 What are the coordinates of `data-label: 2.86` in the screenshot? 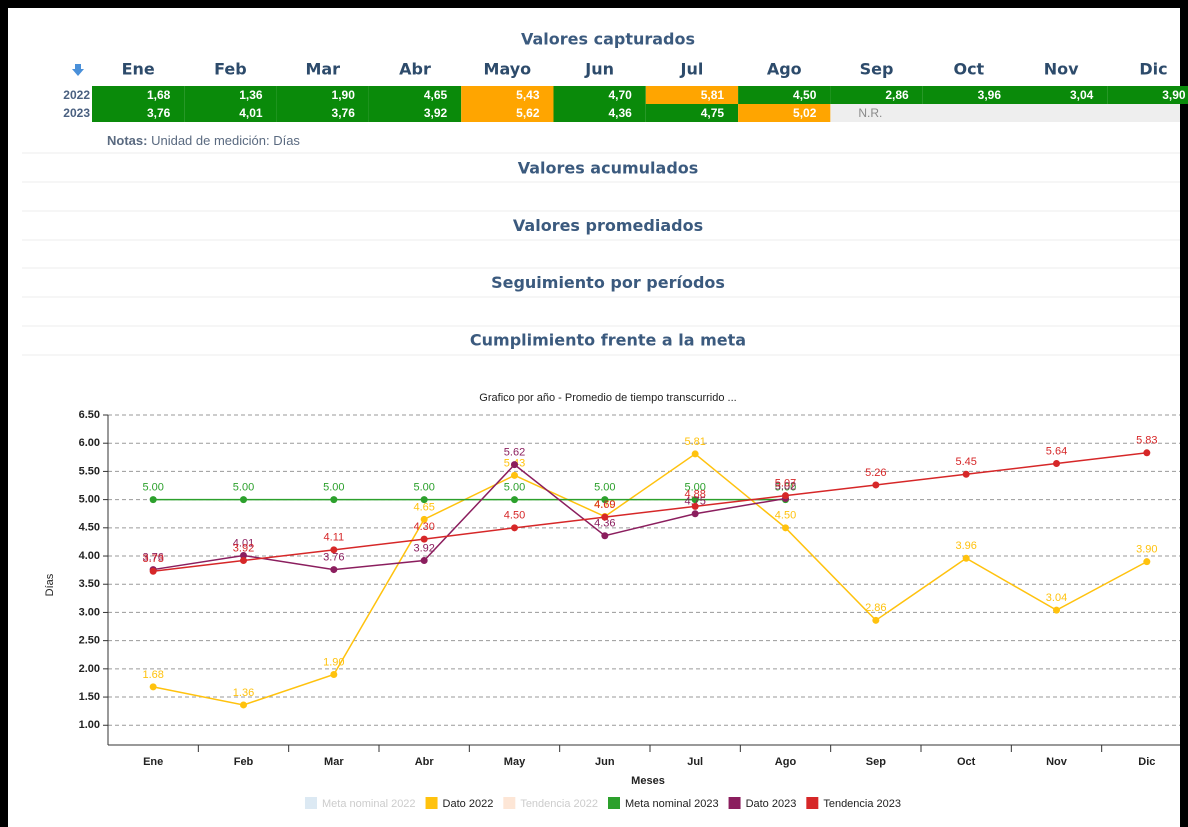 It's located at (875, 608).